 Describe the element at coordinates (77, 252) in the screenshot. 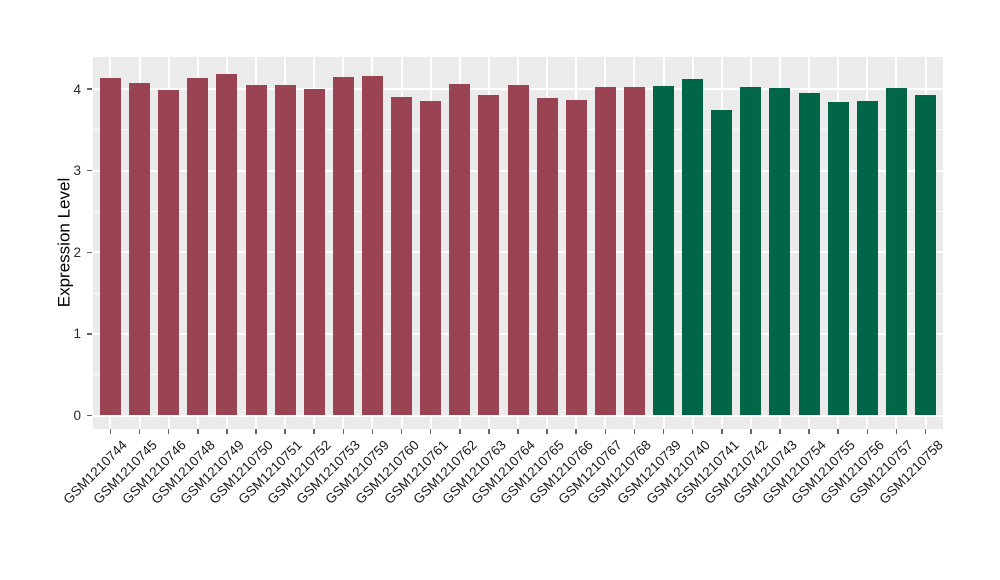

I see `y-tick-label: 2` at that location.